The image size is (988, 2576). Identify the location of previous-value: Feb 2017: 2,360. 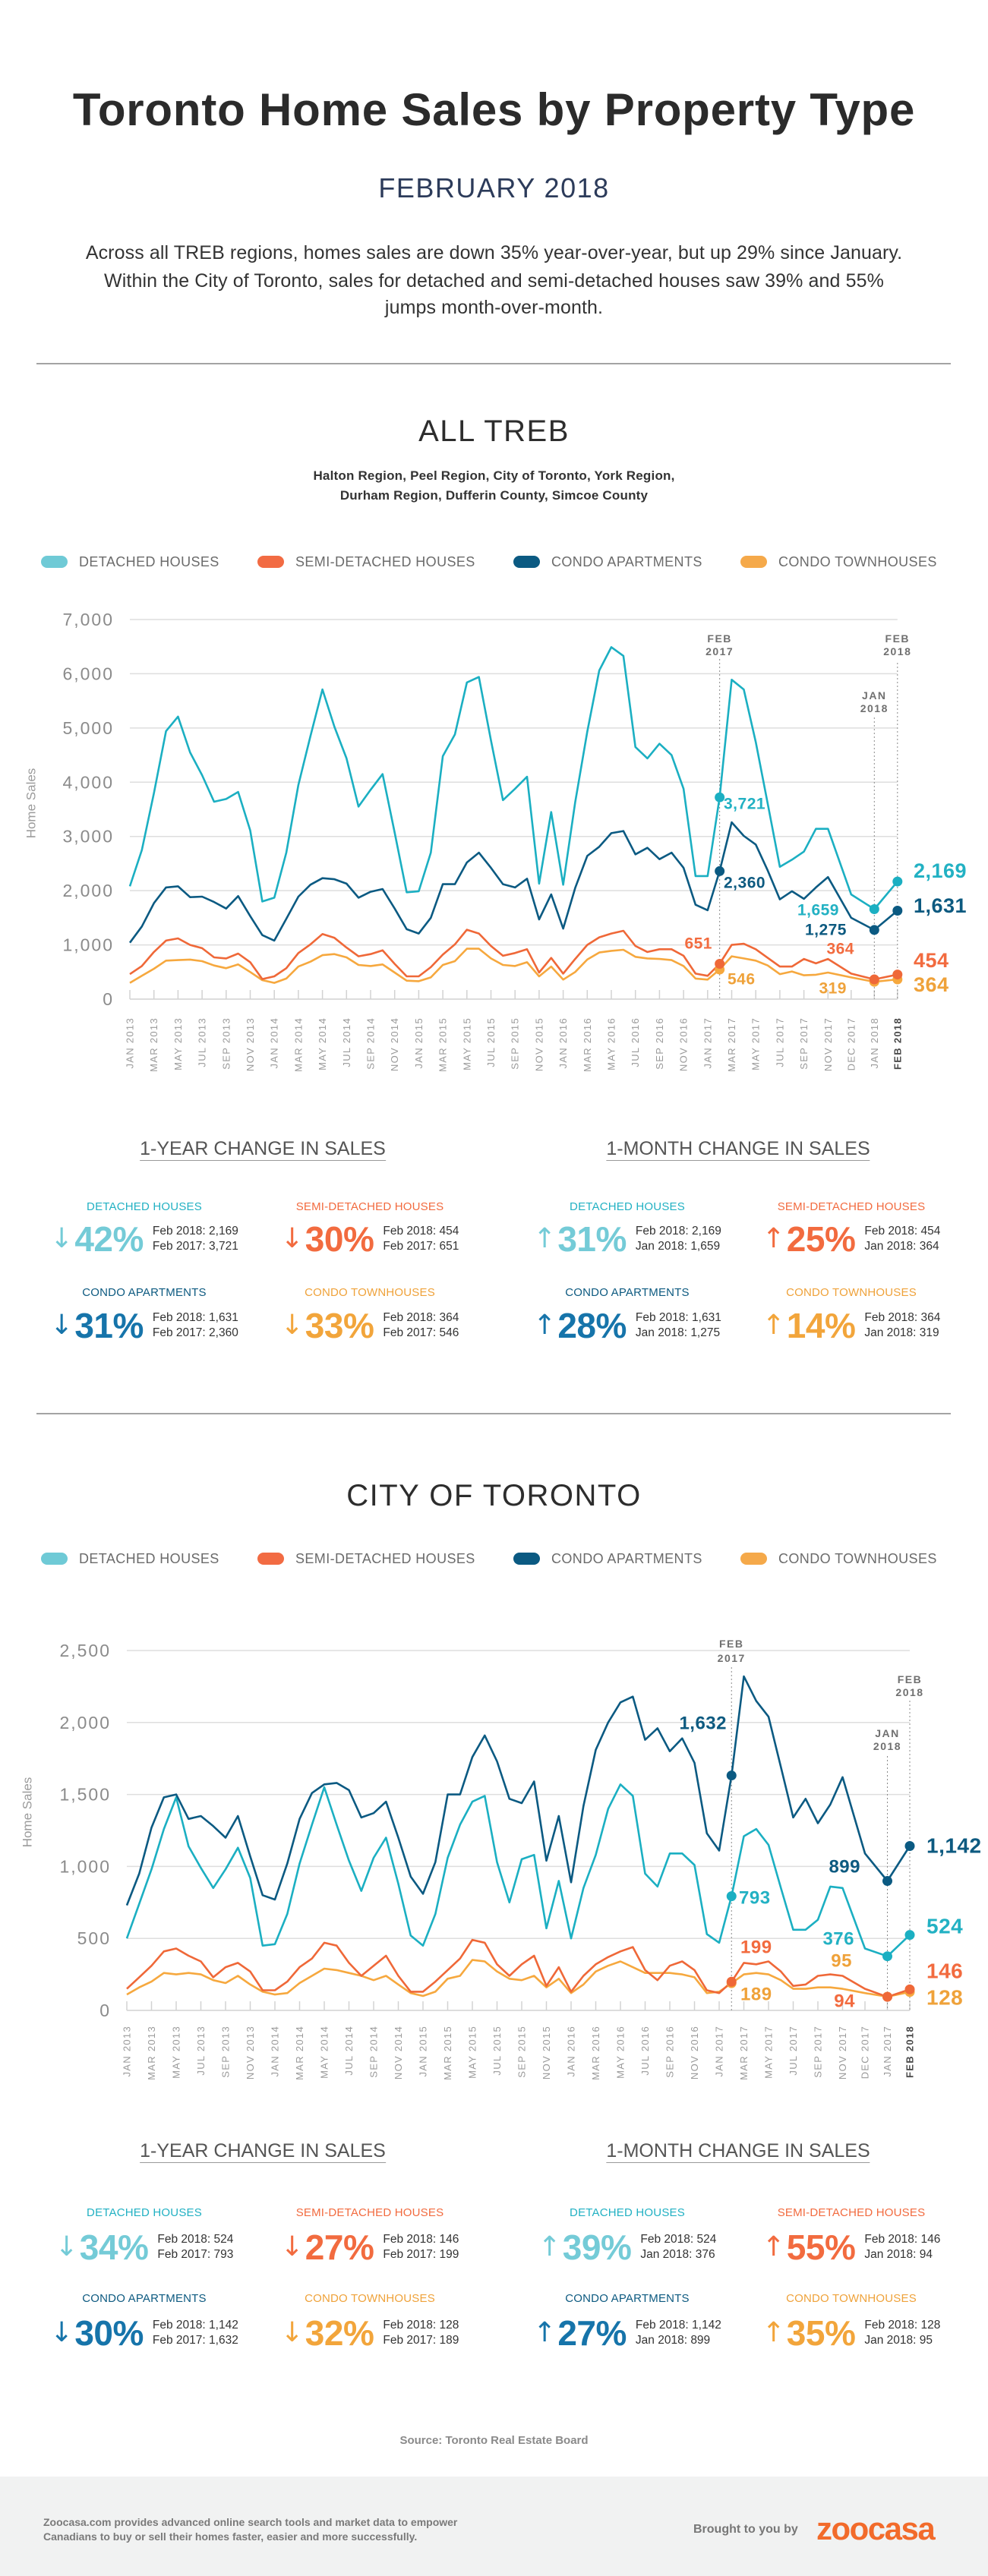
(195, 1332).